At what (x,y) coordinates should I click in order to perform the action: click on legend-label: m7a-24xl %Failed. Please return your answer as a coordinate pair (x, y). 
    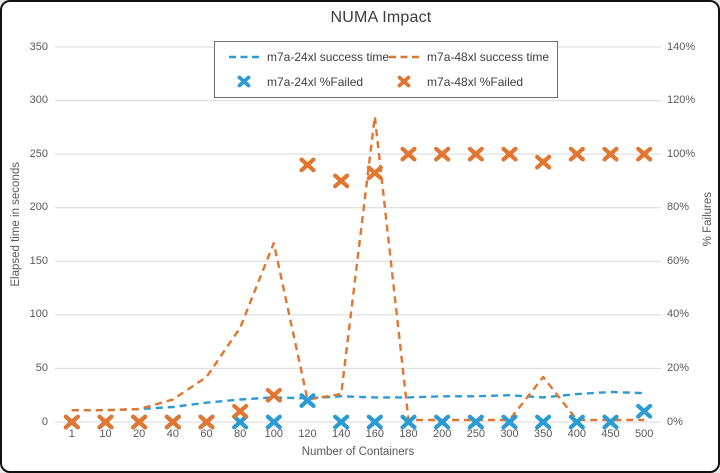
    Looking at the image, I should click on (315, 81).